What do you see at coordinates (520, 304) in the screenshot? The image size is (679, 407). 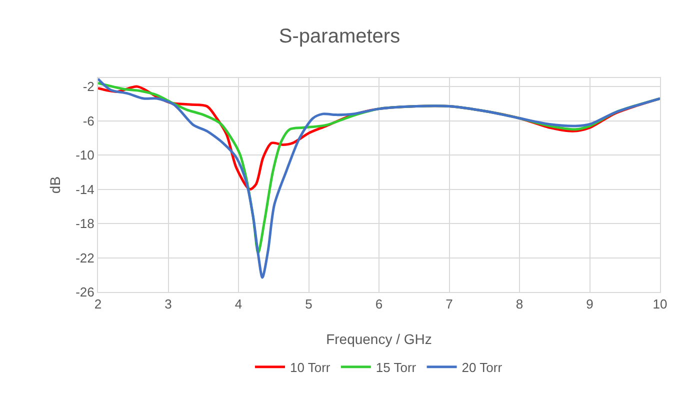 I see `x-tick-label: 8` at bounding box center [520, 304].